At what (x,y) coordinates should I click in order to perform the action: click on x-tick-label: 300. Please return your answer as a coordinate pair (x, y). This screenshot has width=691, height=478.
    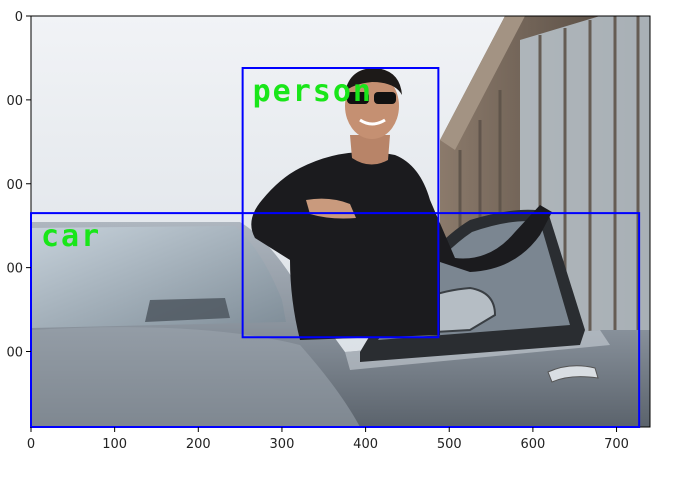
    Looking at the image, I should click on (282, 444).